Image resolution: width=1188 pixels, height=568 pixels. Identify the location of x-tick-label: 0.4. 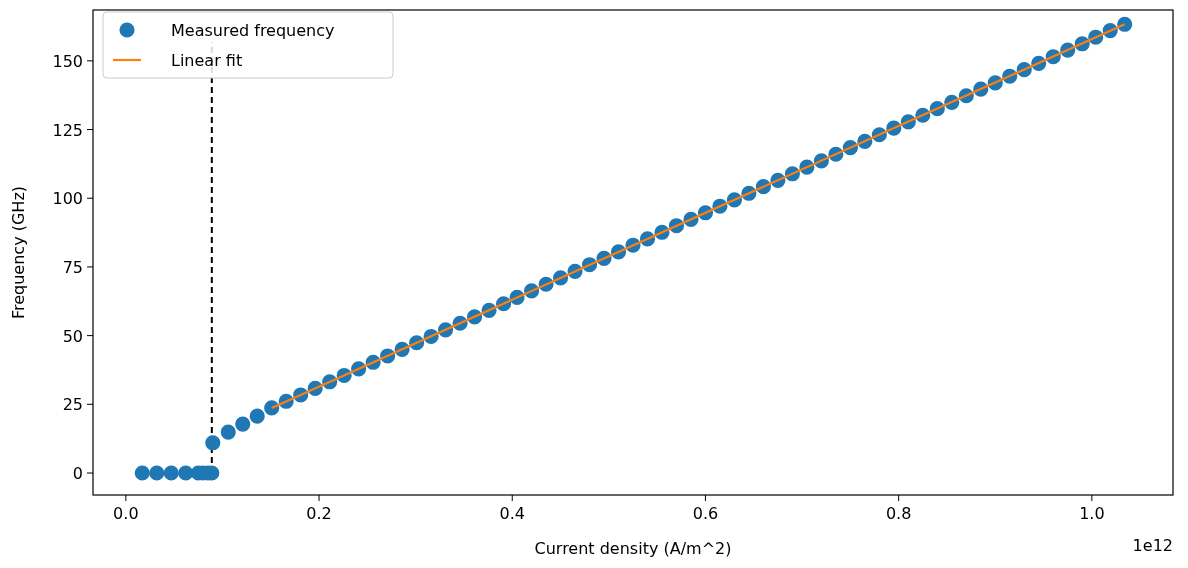
(512, 513).